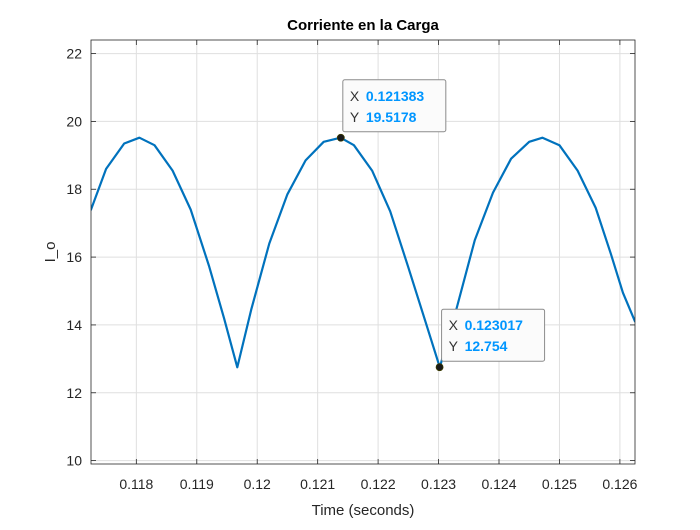  What do you see at coordinates (317, 484) in the screenshot?
I see `x-tick-label: 0.121` at bounding box center [317, 484].